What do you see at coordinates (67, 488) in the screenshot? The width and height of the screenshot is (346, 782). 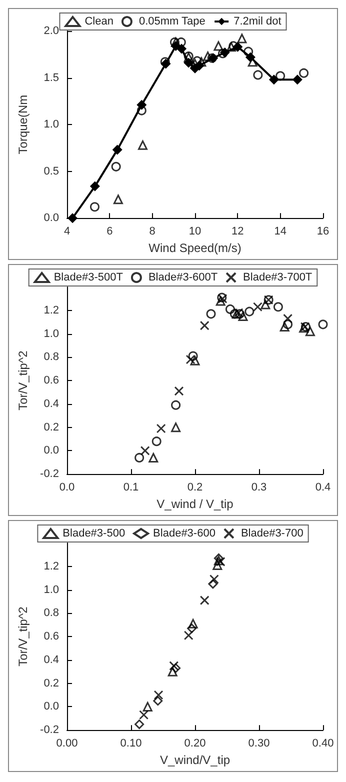 I see `x-tick-label: 0.0` at bounding box center [67, 488].